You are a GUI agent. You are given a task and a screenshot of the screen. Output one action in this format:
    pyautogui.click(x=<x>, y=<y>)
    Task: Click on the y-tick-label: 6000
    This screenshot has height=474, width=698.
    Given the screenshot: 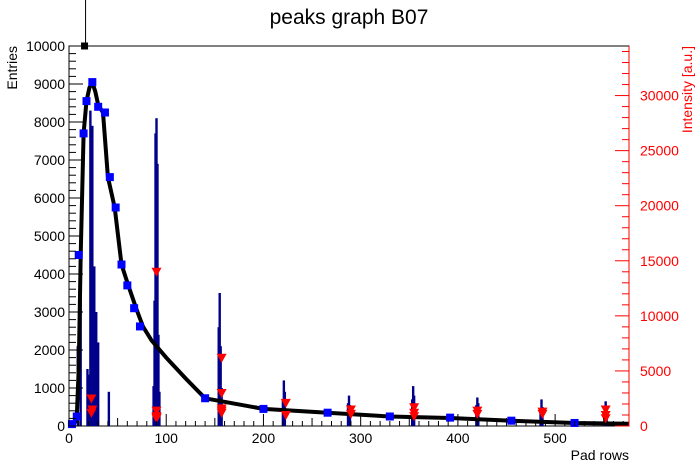 What is the action you would take?
    pyautogui.click(x=49, y=198)
    